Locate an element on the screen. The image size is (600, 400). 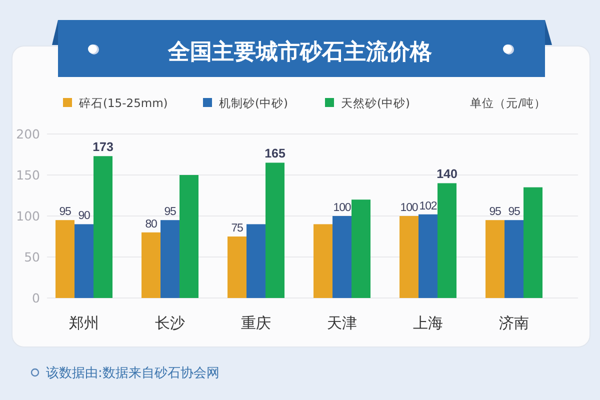
x-tick-label: 郑州 is located at coordinates (84, 323).